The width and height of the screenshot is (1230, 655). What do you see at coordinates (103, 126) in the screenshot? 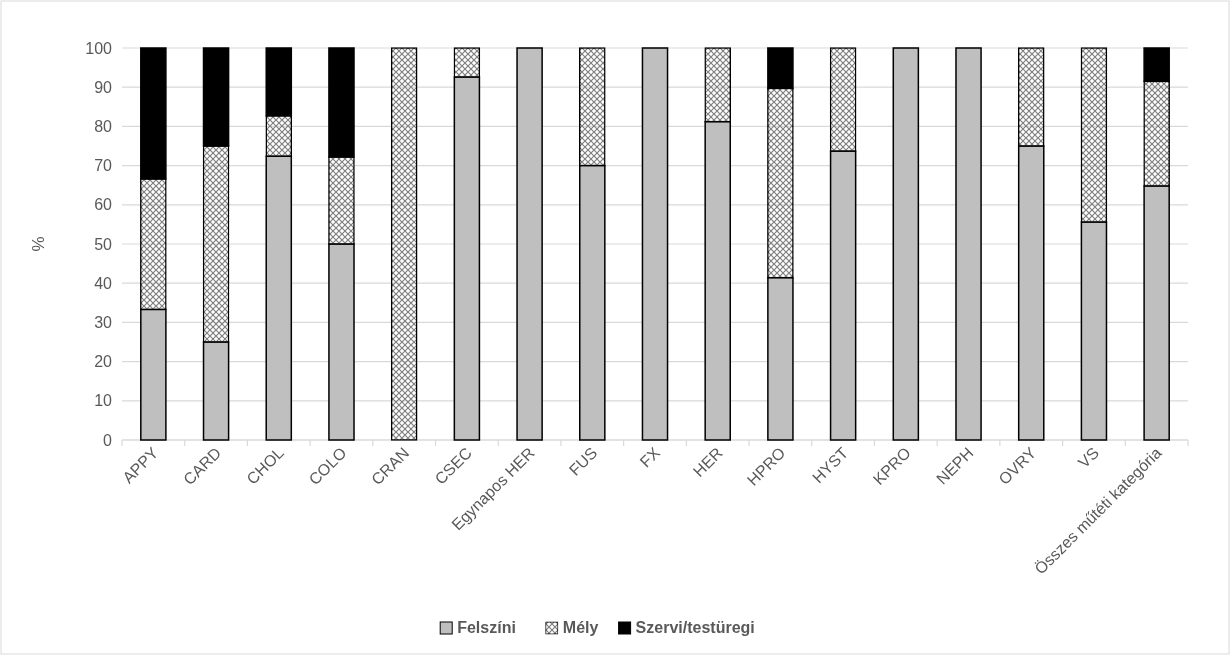
I see `y-tick-label: 80` at bounding box center [103, 126].